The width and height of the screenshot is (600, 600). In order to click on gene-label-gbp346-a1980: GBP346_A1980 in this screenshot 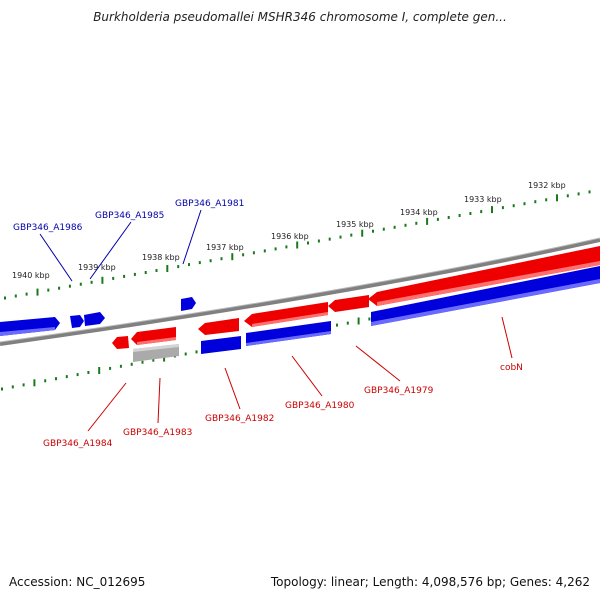, I will do `click(320, 406)`.